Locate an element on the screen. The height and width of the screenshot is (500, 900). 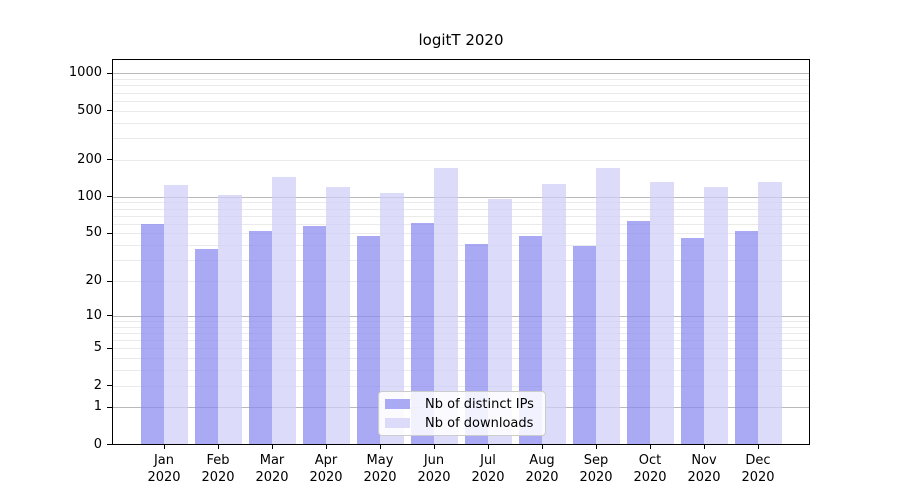
bar-distinct-ips-feb is located at coordinates (206, 347).